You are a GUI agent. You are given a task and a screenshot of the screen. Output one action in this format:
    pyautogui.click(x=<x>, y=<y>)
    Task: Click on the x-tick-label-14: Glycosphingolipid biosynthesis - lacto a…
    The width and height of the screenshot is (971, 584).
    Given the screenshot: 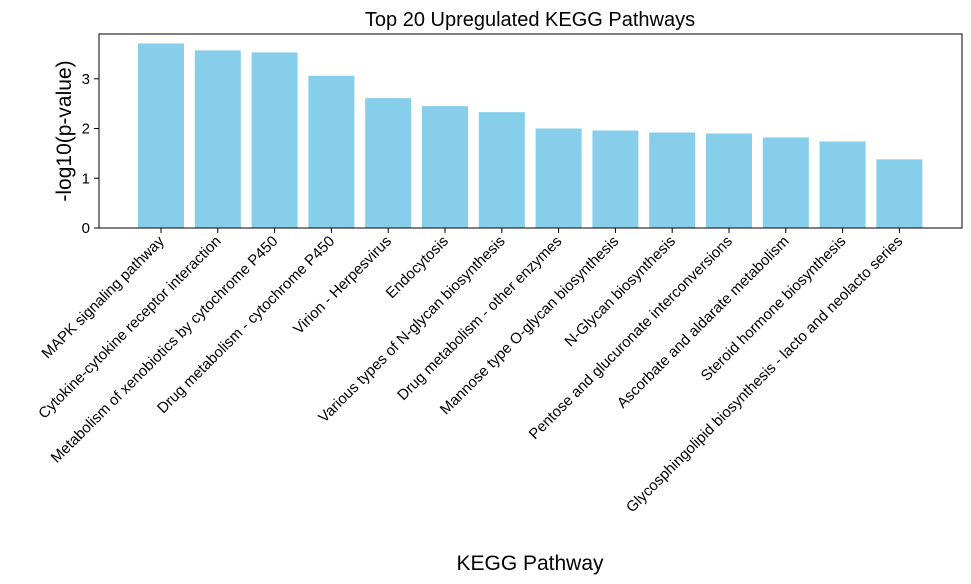 What is the action you would take?
    pyautogui.click(x=764, y=374)
    